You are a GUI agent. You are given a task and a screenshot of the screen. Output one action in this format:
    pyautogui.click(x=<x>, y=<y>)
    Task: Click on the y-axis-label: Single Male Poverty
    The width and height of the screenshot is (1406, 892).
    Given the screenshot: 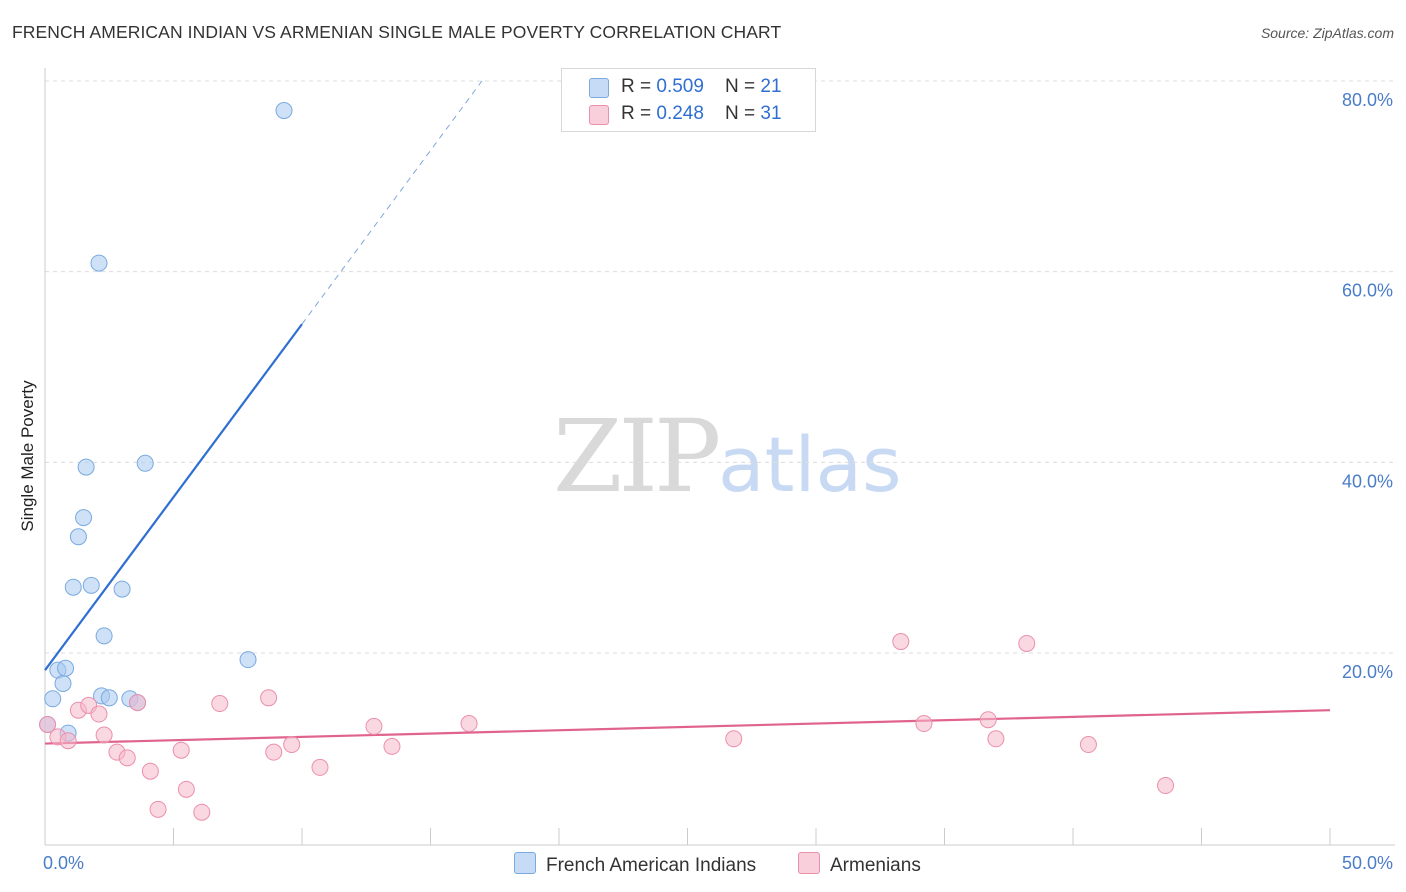 What is the action you would take?
    pyautogui.click(x=27, y=456)
    